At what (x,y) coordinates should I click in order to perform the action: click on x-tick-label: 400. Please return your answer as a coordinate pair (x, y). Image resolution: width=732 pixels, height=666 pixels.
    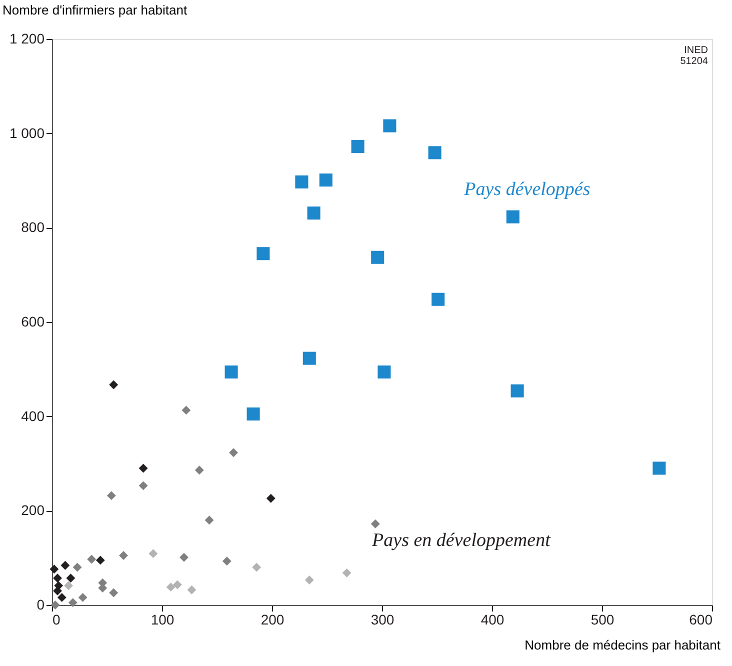
    Looking at the image, I should click on (492, 620).